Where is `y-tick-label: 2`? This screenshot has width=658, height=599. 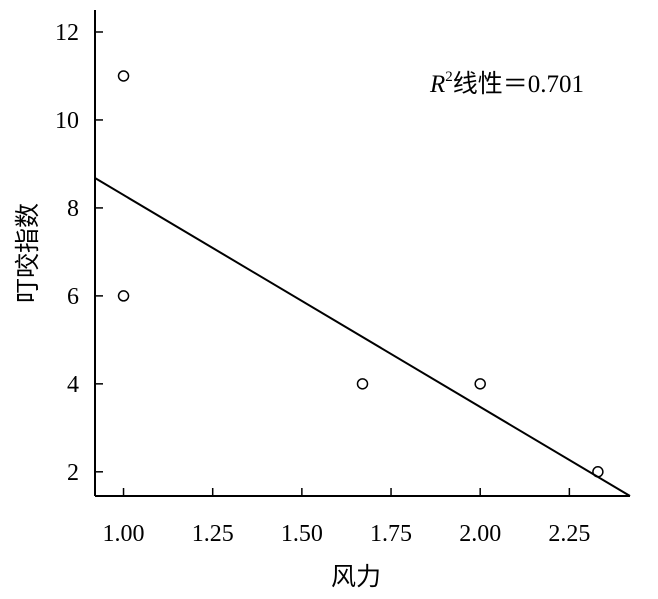
y-tick-label: 2 is located at coordinates (73, 473).